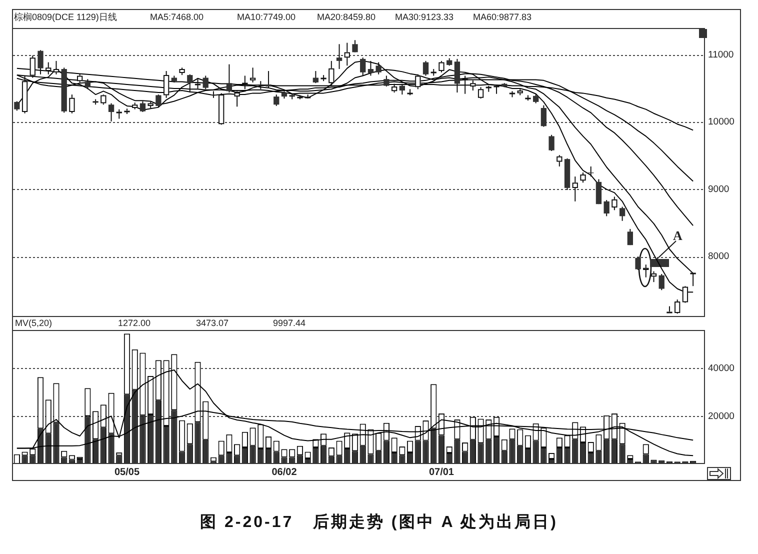  What do you see at coordinates (379, 522) in the screenshot?
I see `caption: 图 2-20-17 后期走势 (图中 A 处为出局日)` at bounding box center [379, 522].